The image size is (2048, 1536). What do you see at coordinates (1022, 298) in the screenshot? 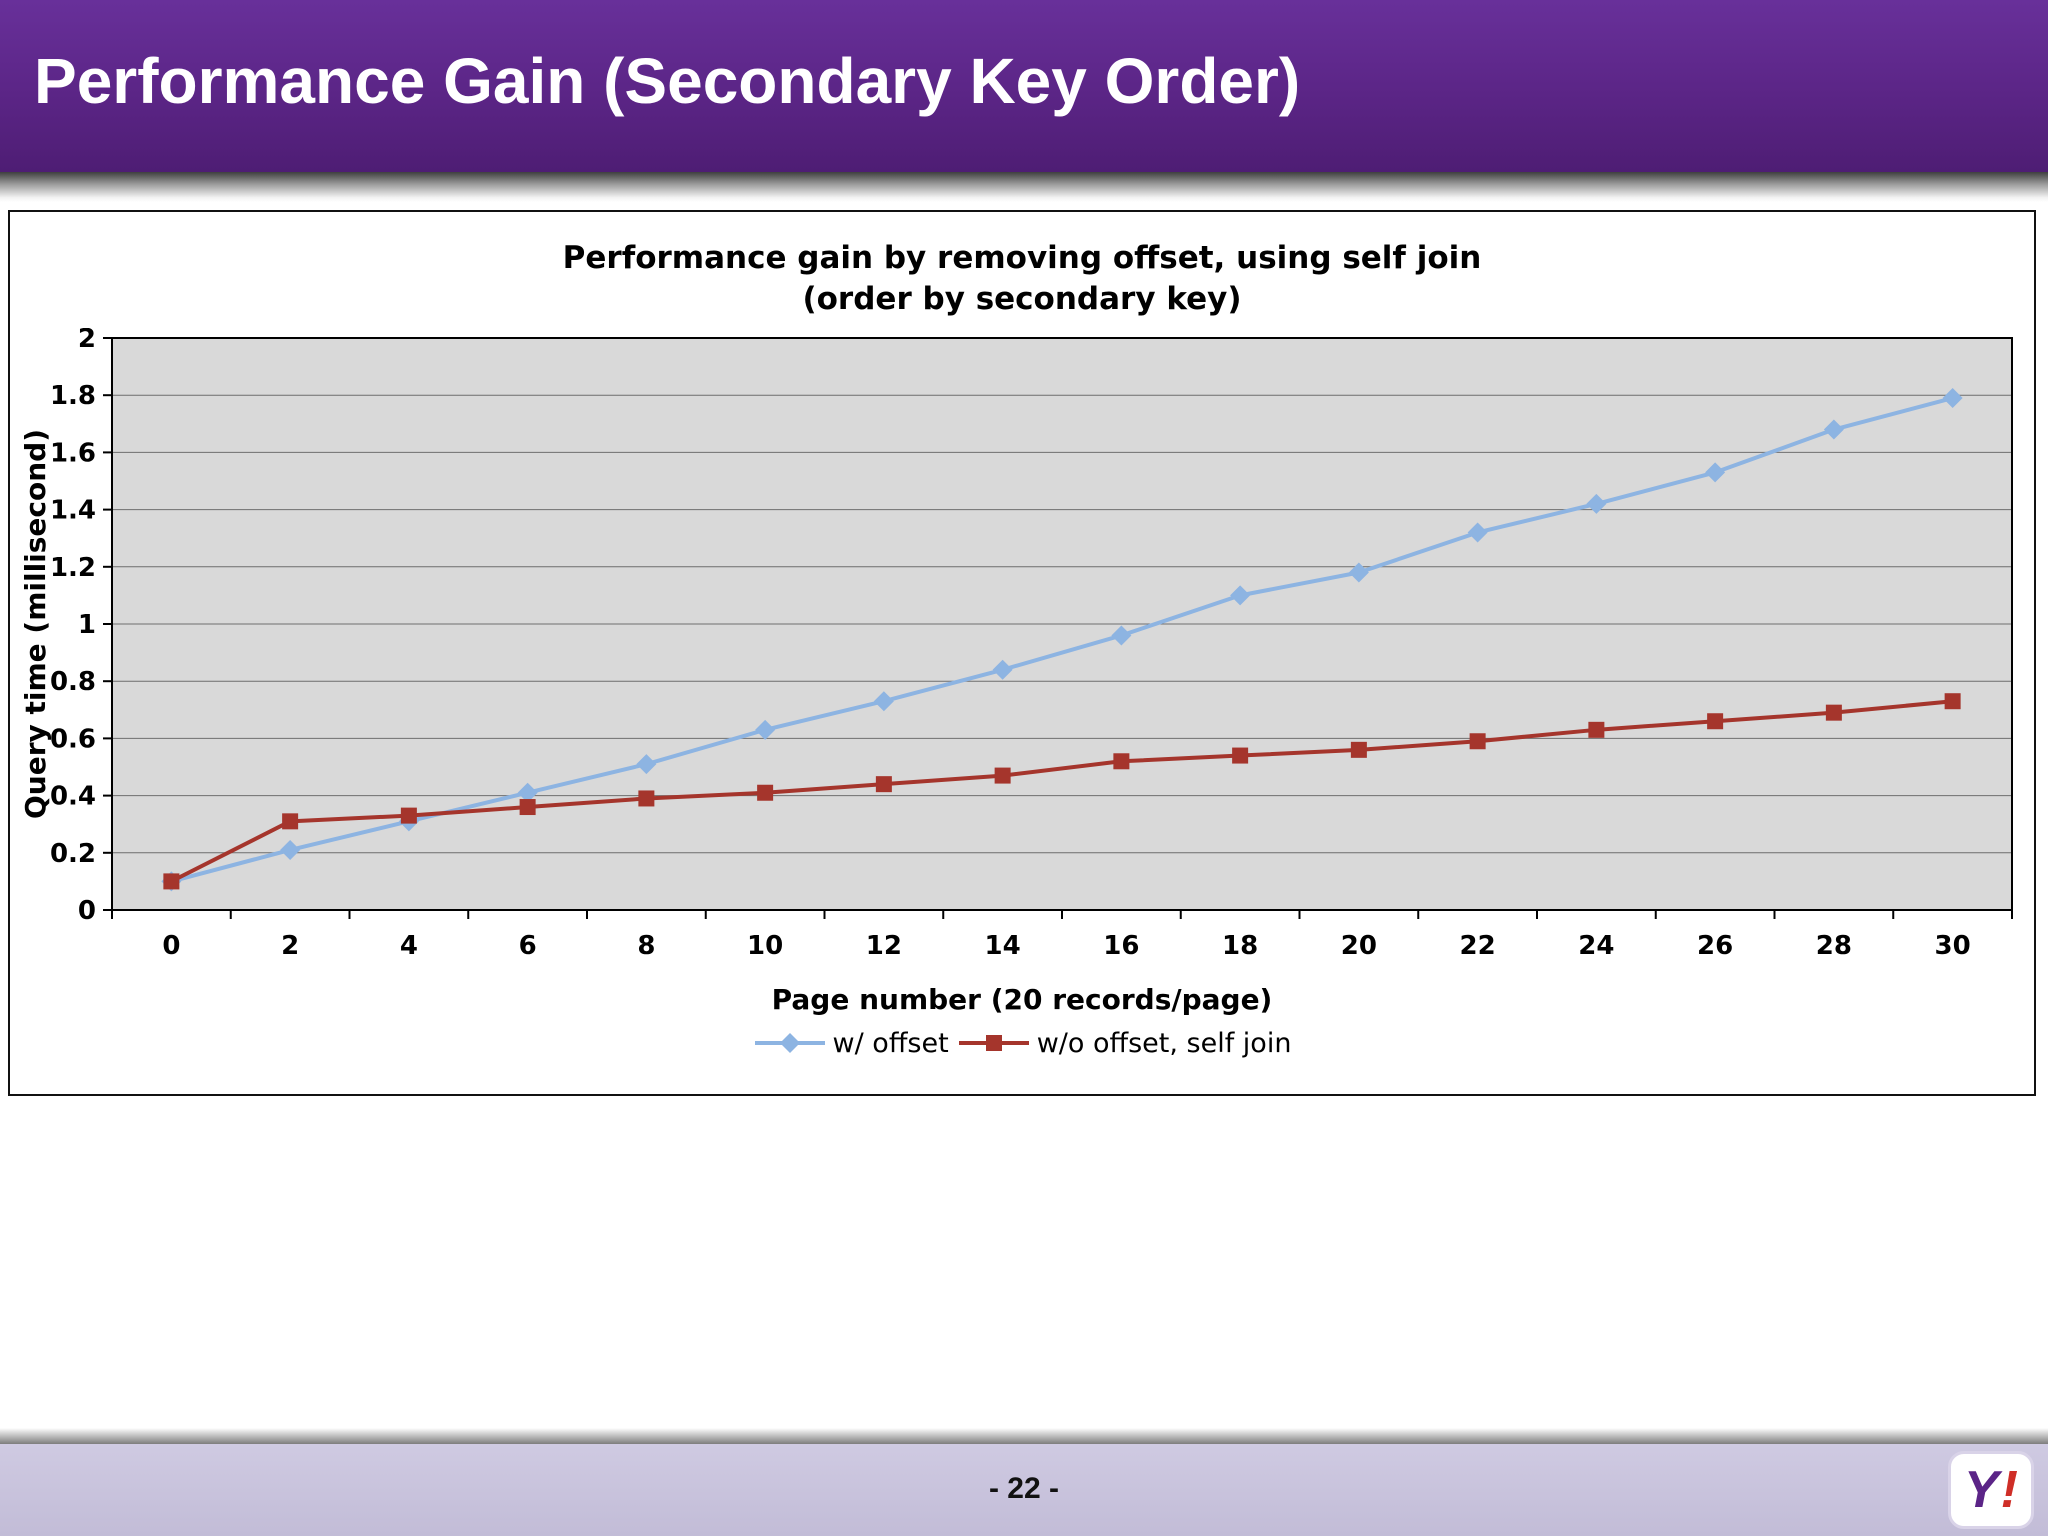
I see `chart-title-line2: (order by secondary key)` at bounding box center [1022, 298].